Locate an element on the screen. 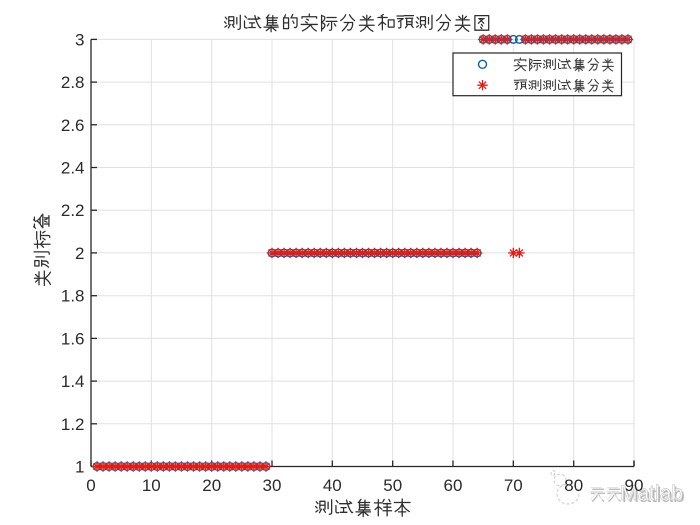 This screenshot has width=700, height=525. svg-text: 2.4 is located at coordinates (73, 168).